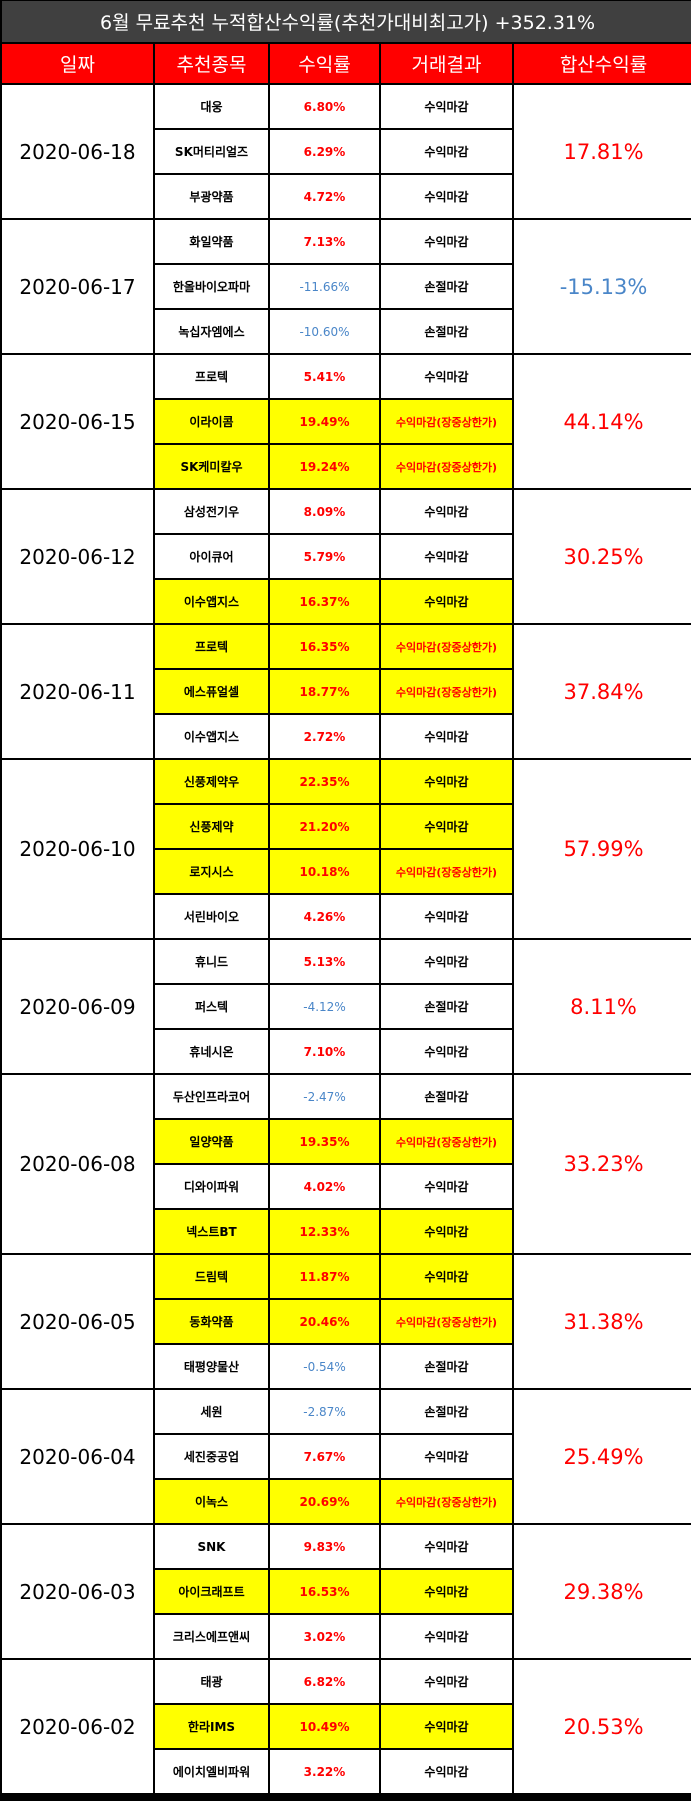  I want to click on table-row: 2020-06-18 대웅 6.80% 수익마감 17.81%, so click(346, 151).